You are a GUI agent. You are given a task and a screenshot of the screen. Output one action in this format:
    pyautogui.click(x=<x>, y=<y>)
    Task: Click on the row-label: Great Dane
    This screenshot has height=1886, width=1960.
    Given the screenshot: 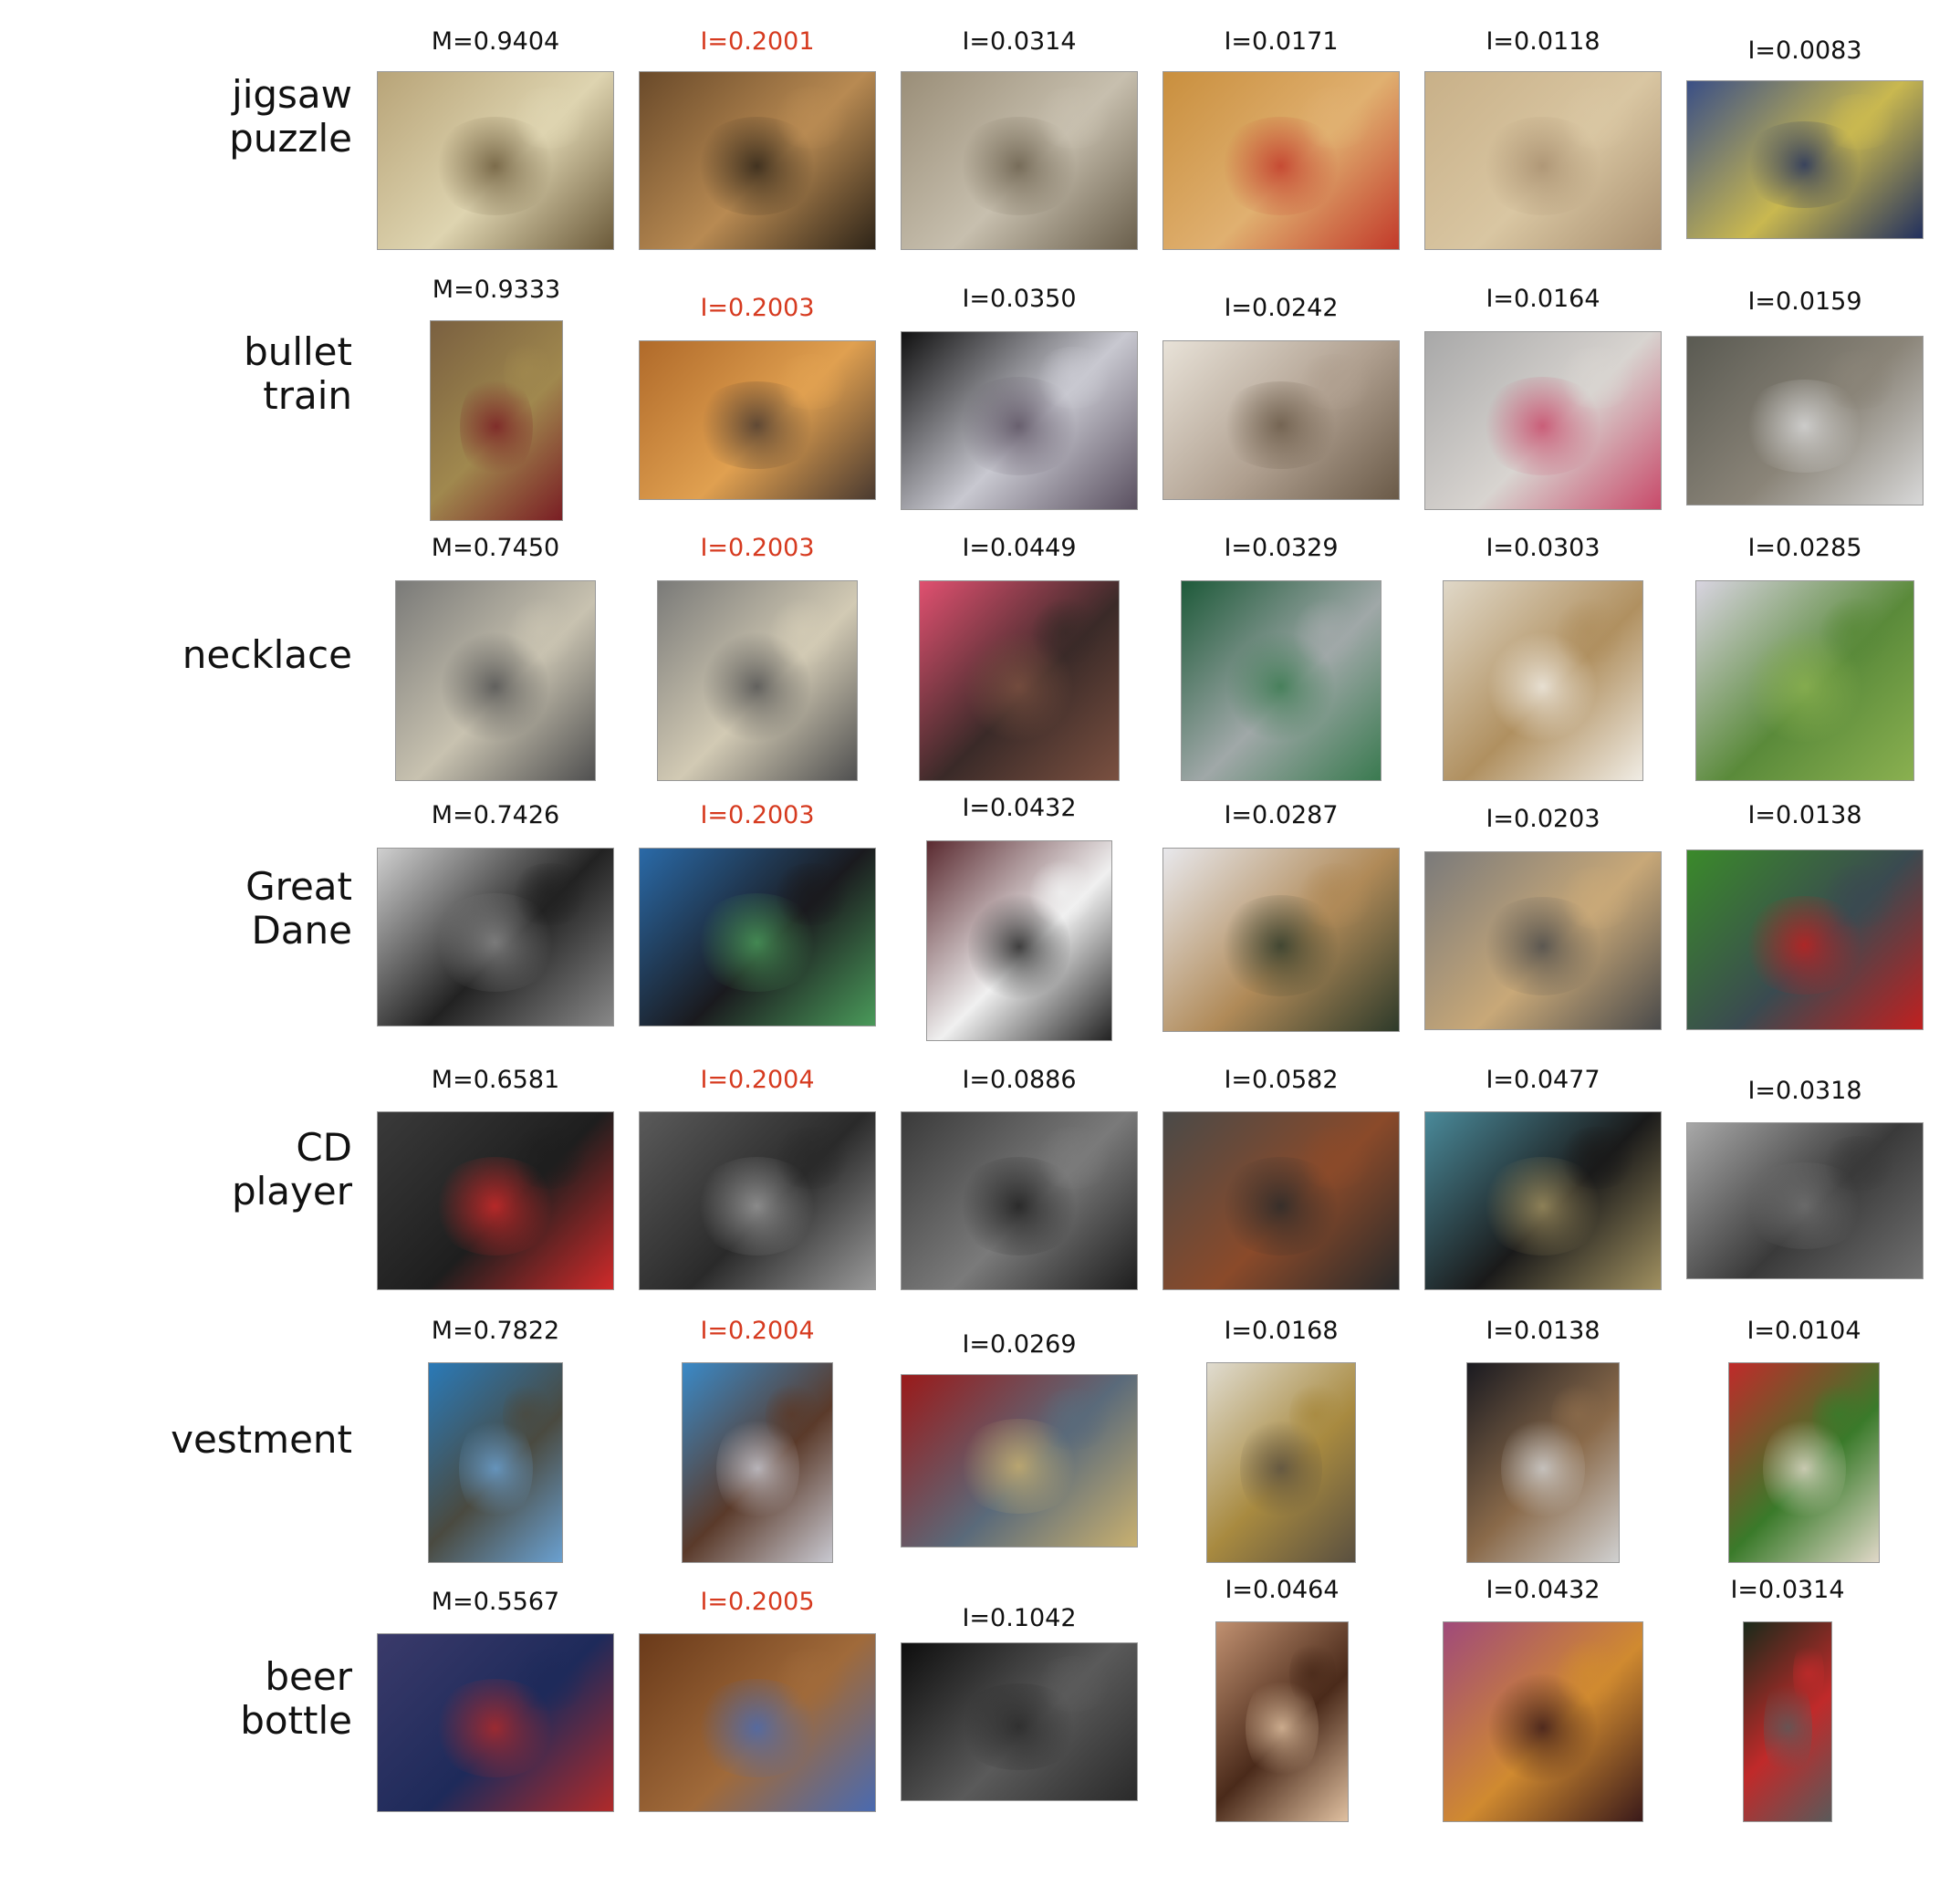 What is the action you would take?
    pyautogui.click(x=298, y=908)
    